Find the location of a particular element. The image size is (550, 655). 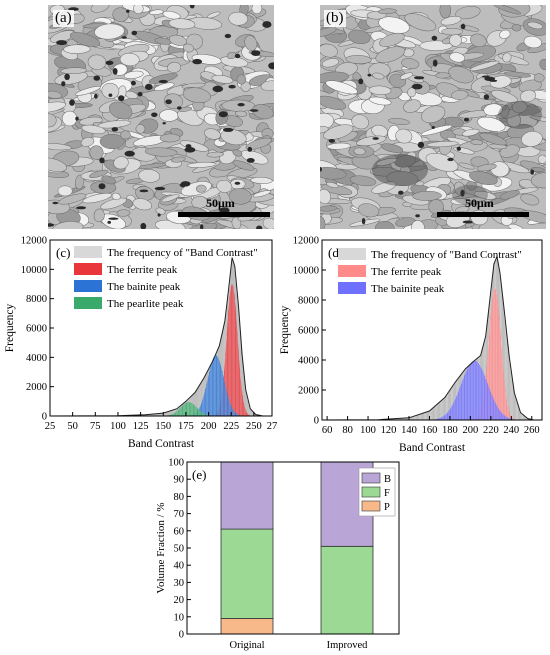

y-tick-label: 40 is located at coordinates (179, 566).